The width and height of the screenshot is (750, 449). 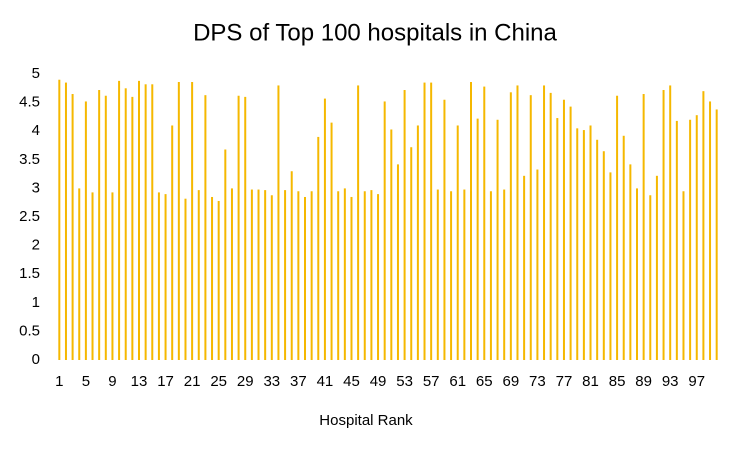 What do you see at coordinates (351, 381) in the screenshot?
I see `x-tick-label: 45` at bounding box center [351, 381].